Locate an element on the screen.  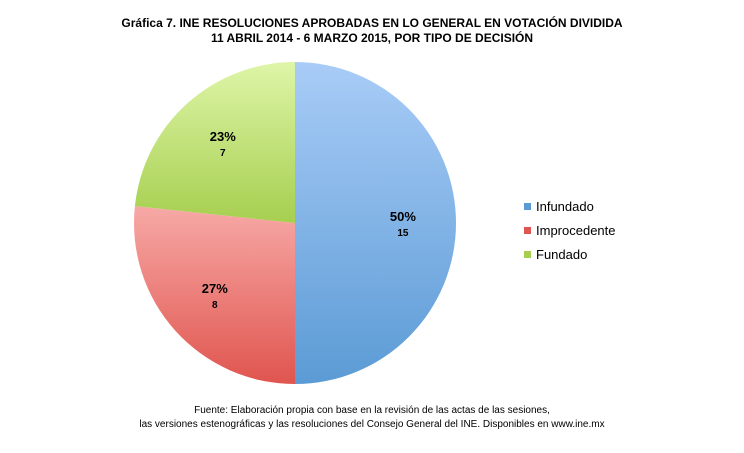
legend-item-improcedente: Improcedente is located at coordinates (570, 230).